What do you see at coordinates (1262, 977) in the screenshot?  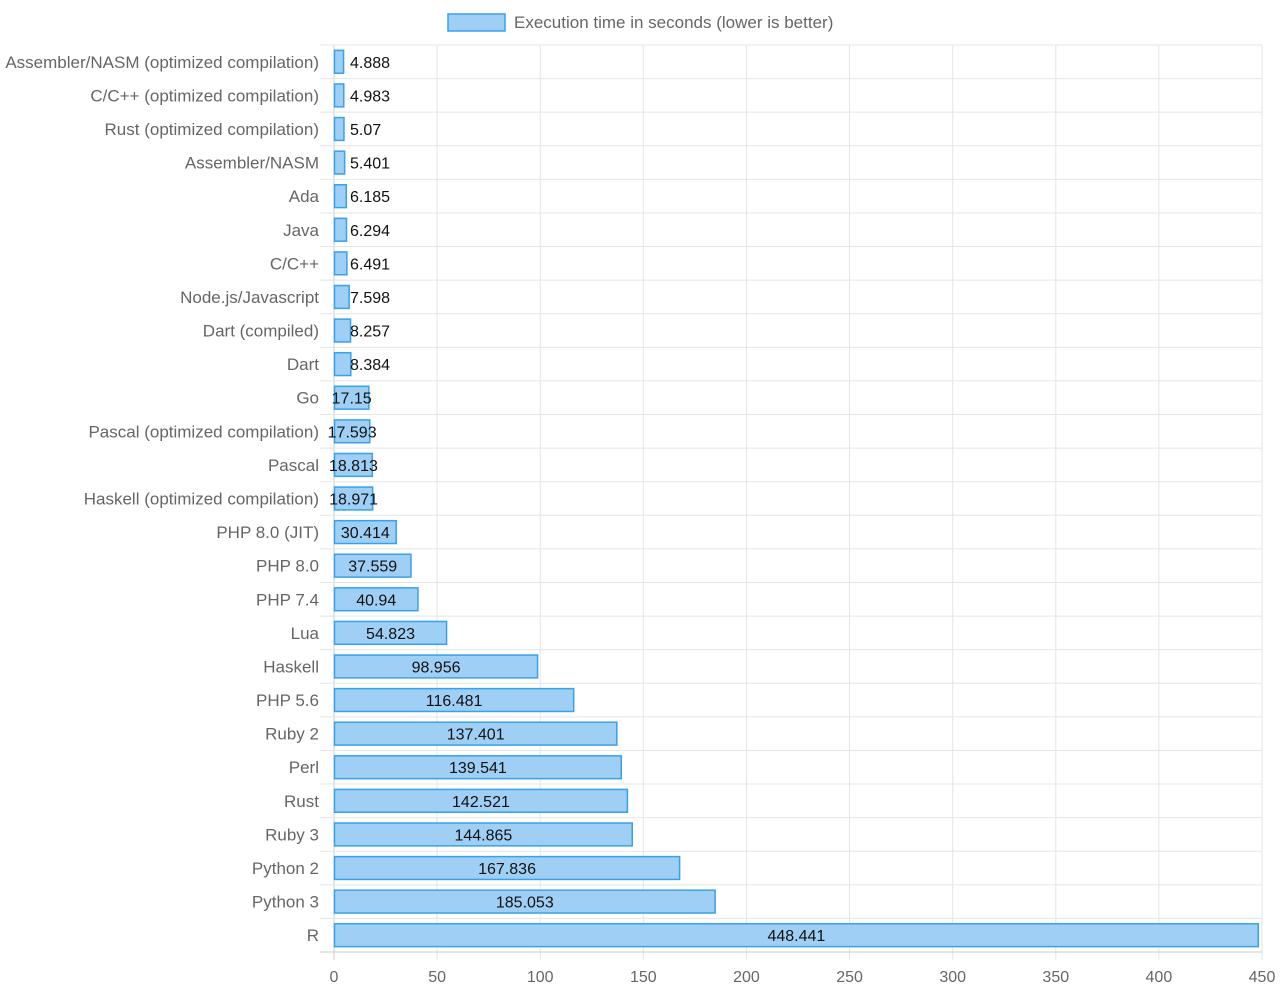 I see `x-tick-label: 450` at bounding box center [1262, 977].